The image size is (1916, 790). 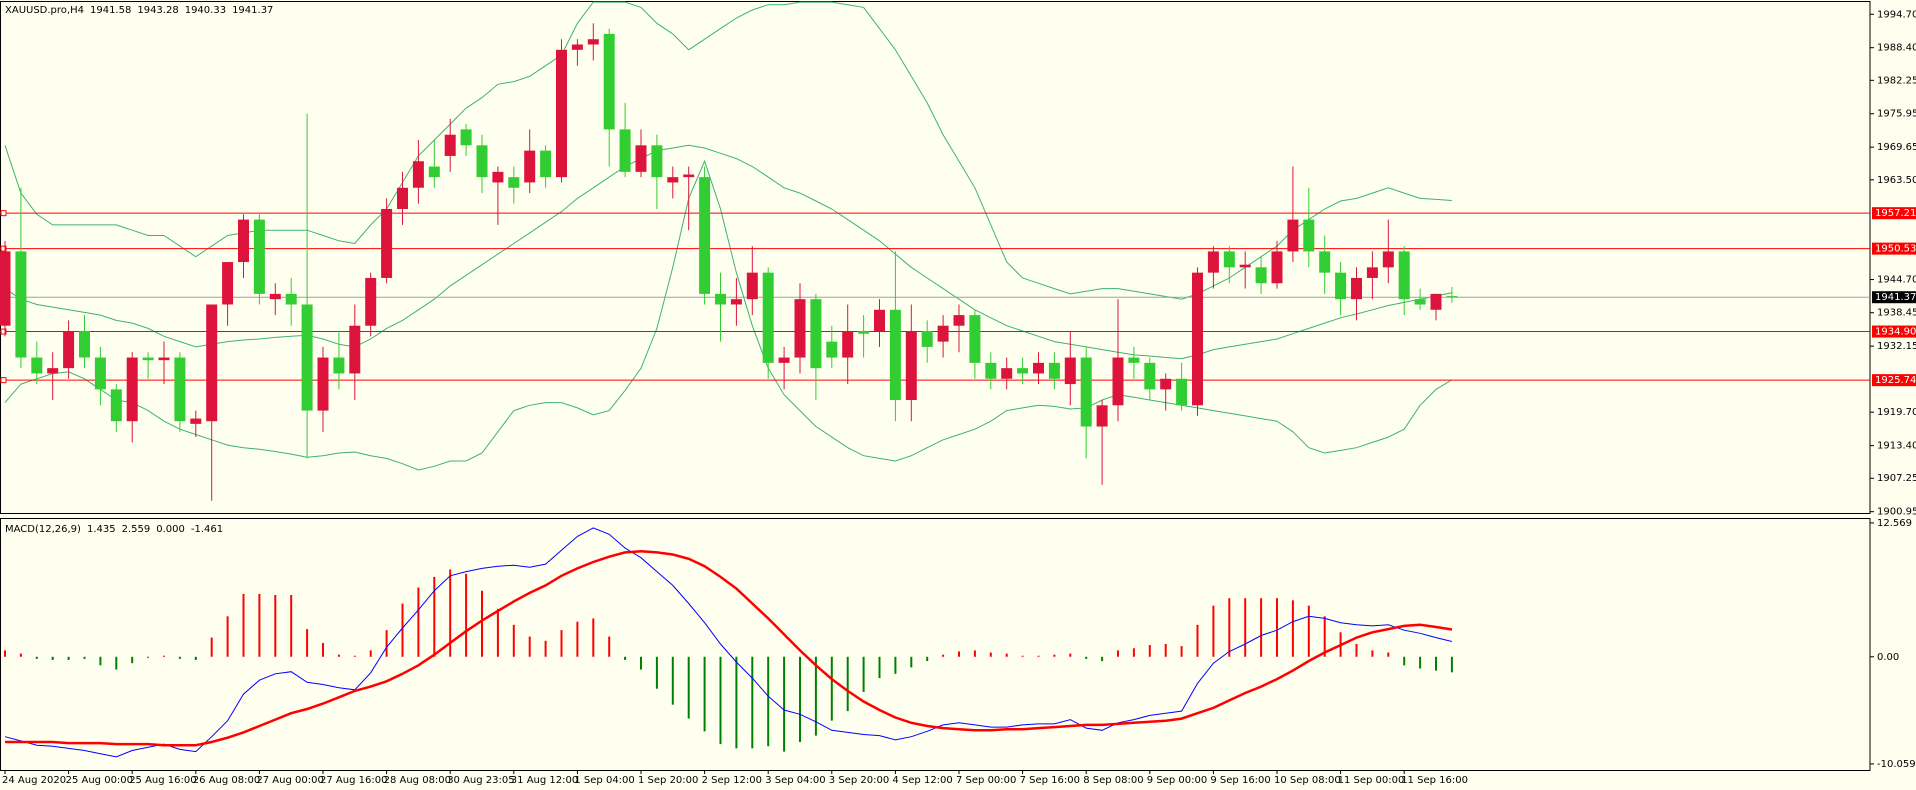 I want to click on ohlc-readout: 1943.28, so click(x=157, y=10).